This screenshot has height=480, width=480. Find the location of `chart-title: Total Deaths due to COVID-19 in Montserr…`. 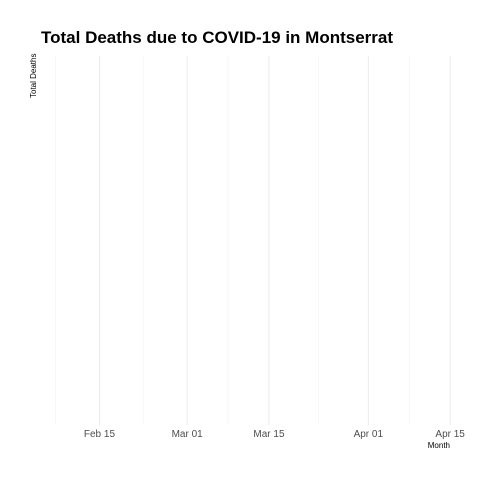

chart-title: Total Deaths due to COVID-19 in Montserr… is located at coordinates (217, 37).